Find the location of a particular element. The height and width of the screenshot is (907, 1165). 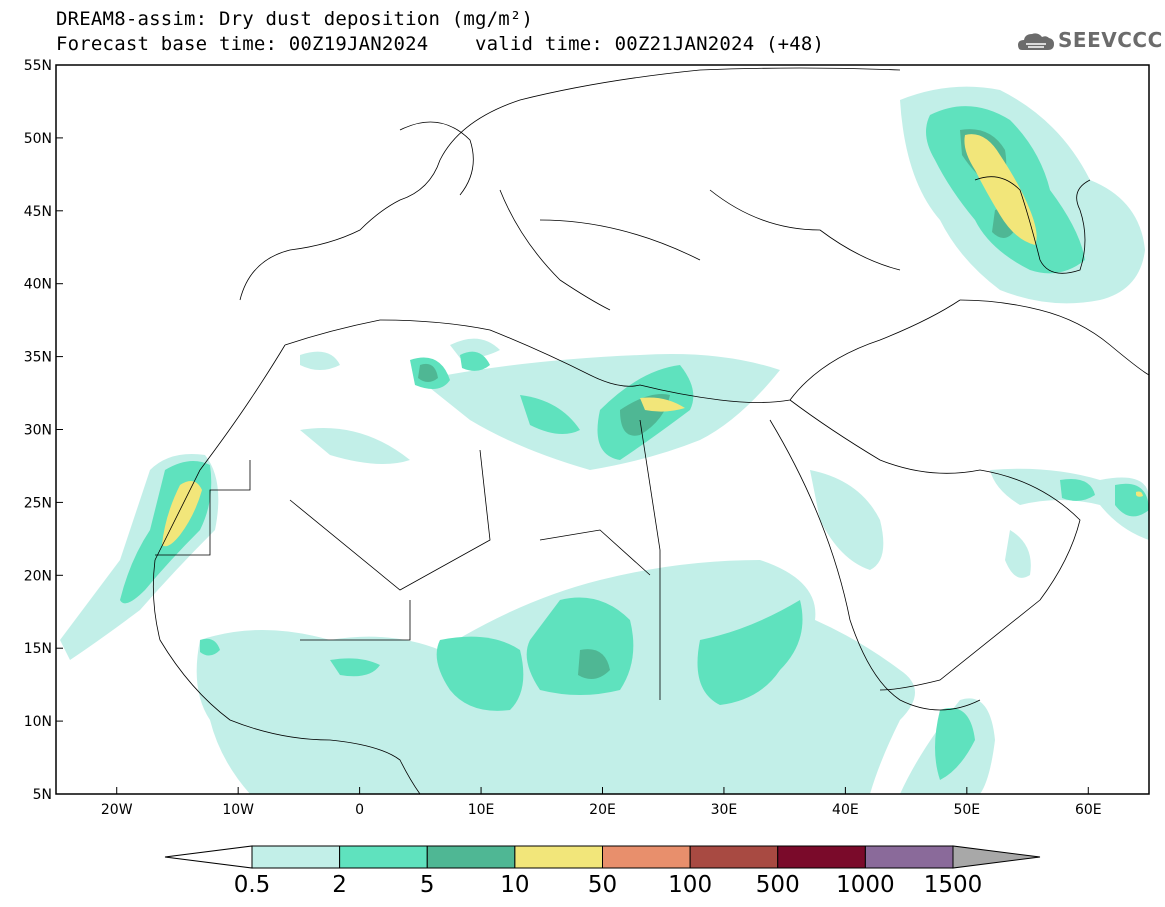

colorbar-upper-extension is located at coordinates (996, 857).